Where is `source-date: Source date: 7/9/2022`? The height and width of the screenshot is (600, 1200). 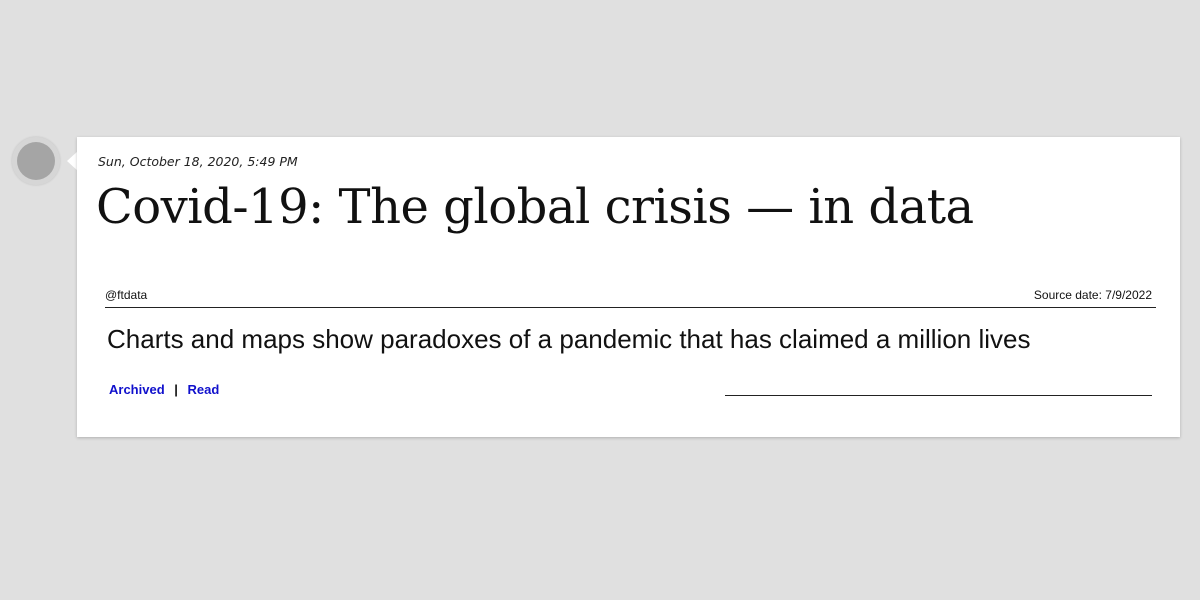
source-date: Source date: 7/9/2022 is located at coordinates (1093, 295).